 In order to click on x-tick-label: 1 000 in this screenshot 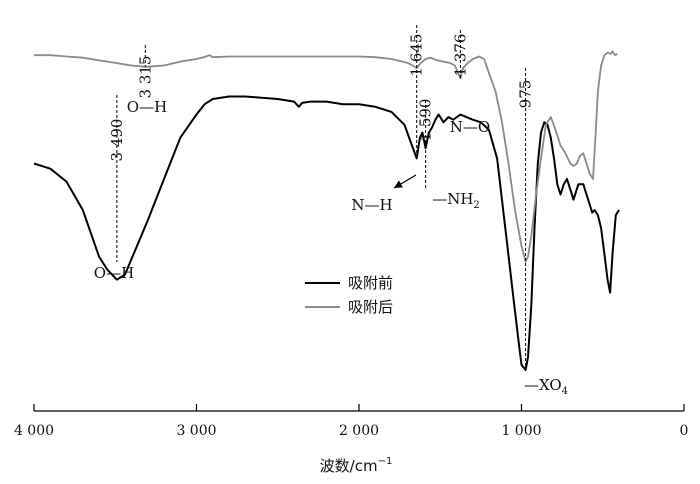, I will do `click(521, 431)`.